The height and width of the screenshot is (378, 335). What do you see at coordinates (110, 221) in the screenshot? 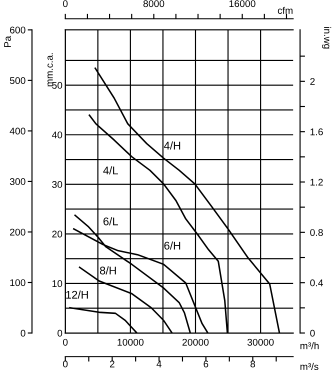
I see `annotation: 6/L` at bounding box center [110, 221].